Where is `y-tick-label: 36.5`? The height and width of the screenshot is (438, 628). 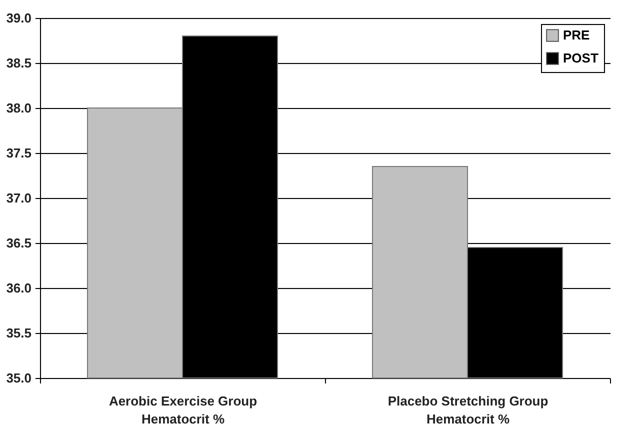 y-tick-label: 36.5 is located at coordinates (19, 243).